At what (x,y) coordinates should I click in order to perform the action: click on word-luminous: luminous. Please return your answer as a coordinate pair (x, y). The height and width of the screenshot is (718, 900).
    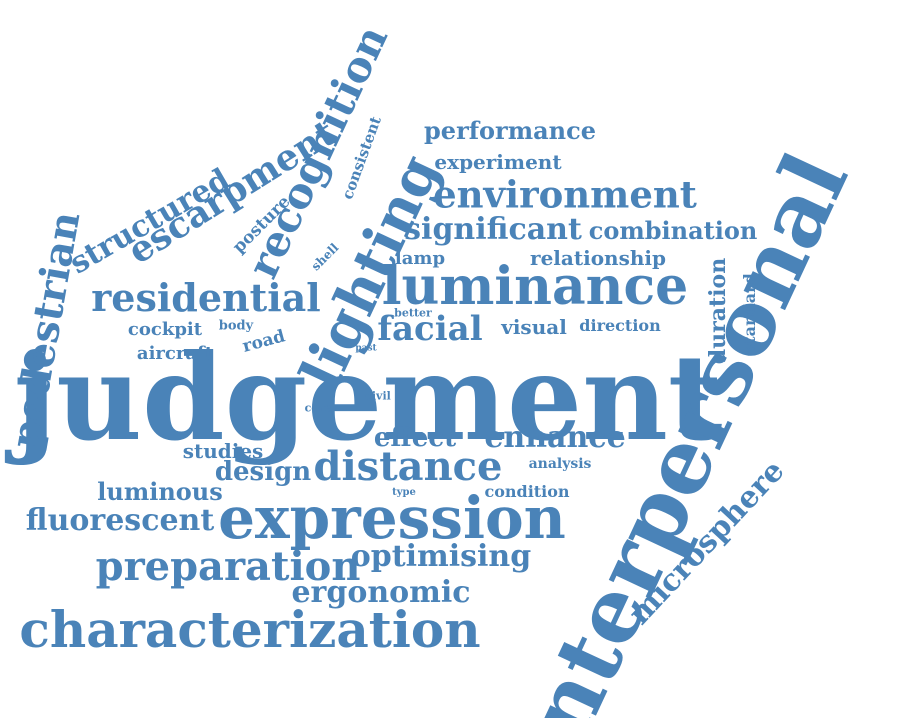
    Looking at the image, I should click on (160, 491).